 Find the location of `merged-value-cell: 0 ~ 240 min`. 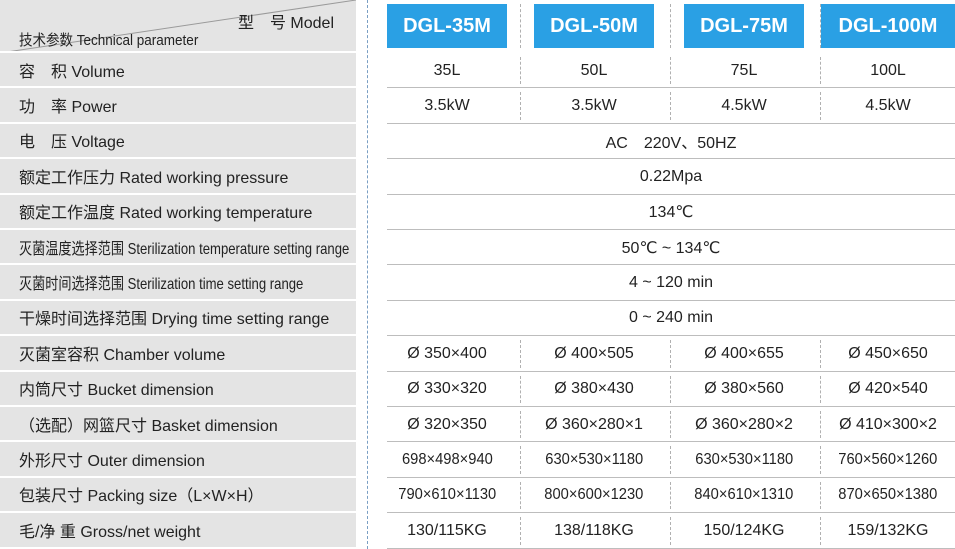

merged-value-cell: 0 ~ 240 min is located at coordinates (671, 318).